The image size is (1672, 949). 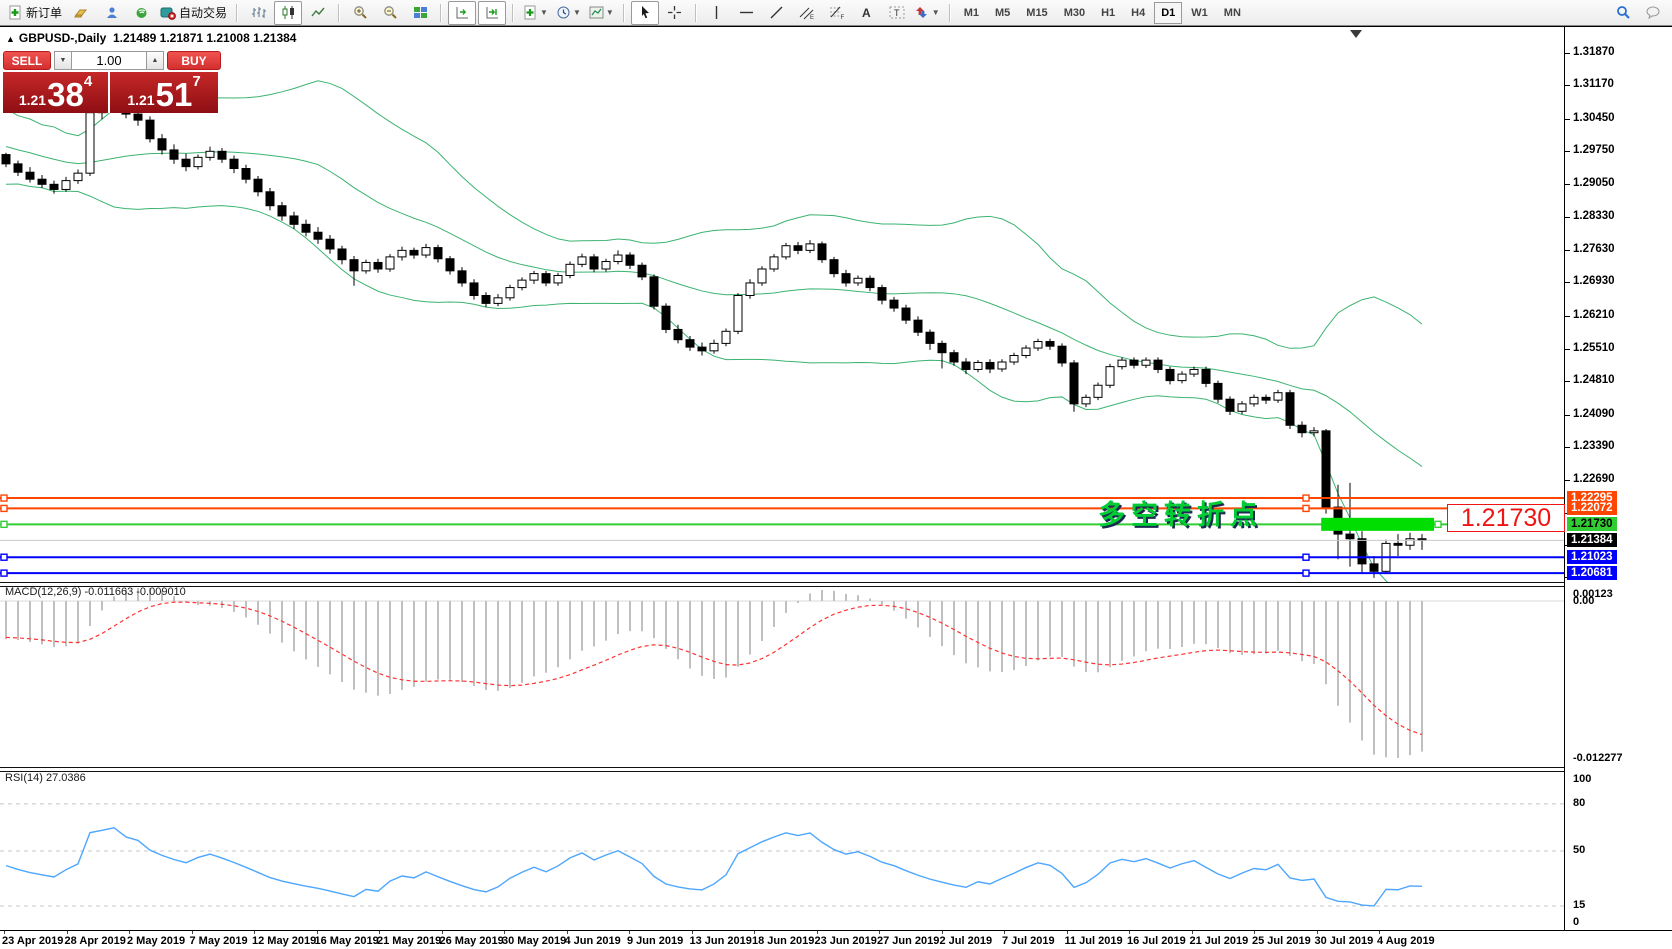 I want to click on tile-windows-icon, so click(x=420, y=13).